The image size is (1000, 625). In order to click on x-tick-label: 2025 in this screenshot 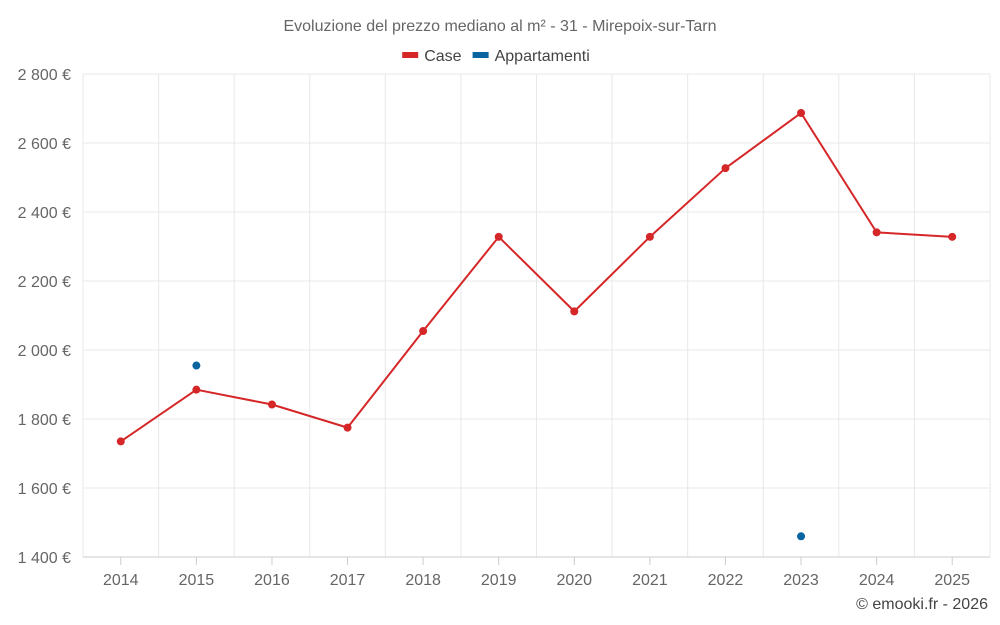, I will do `click(952, 580)`.